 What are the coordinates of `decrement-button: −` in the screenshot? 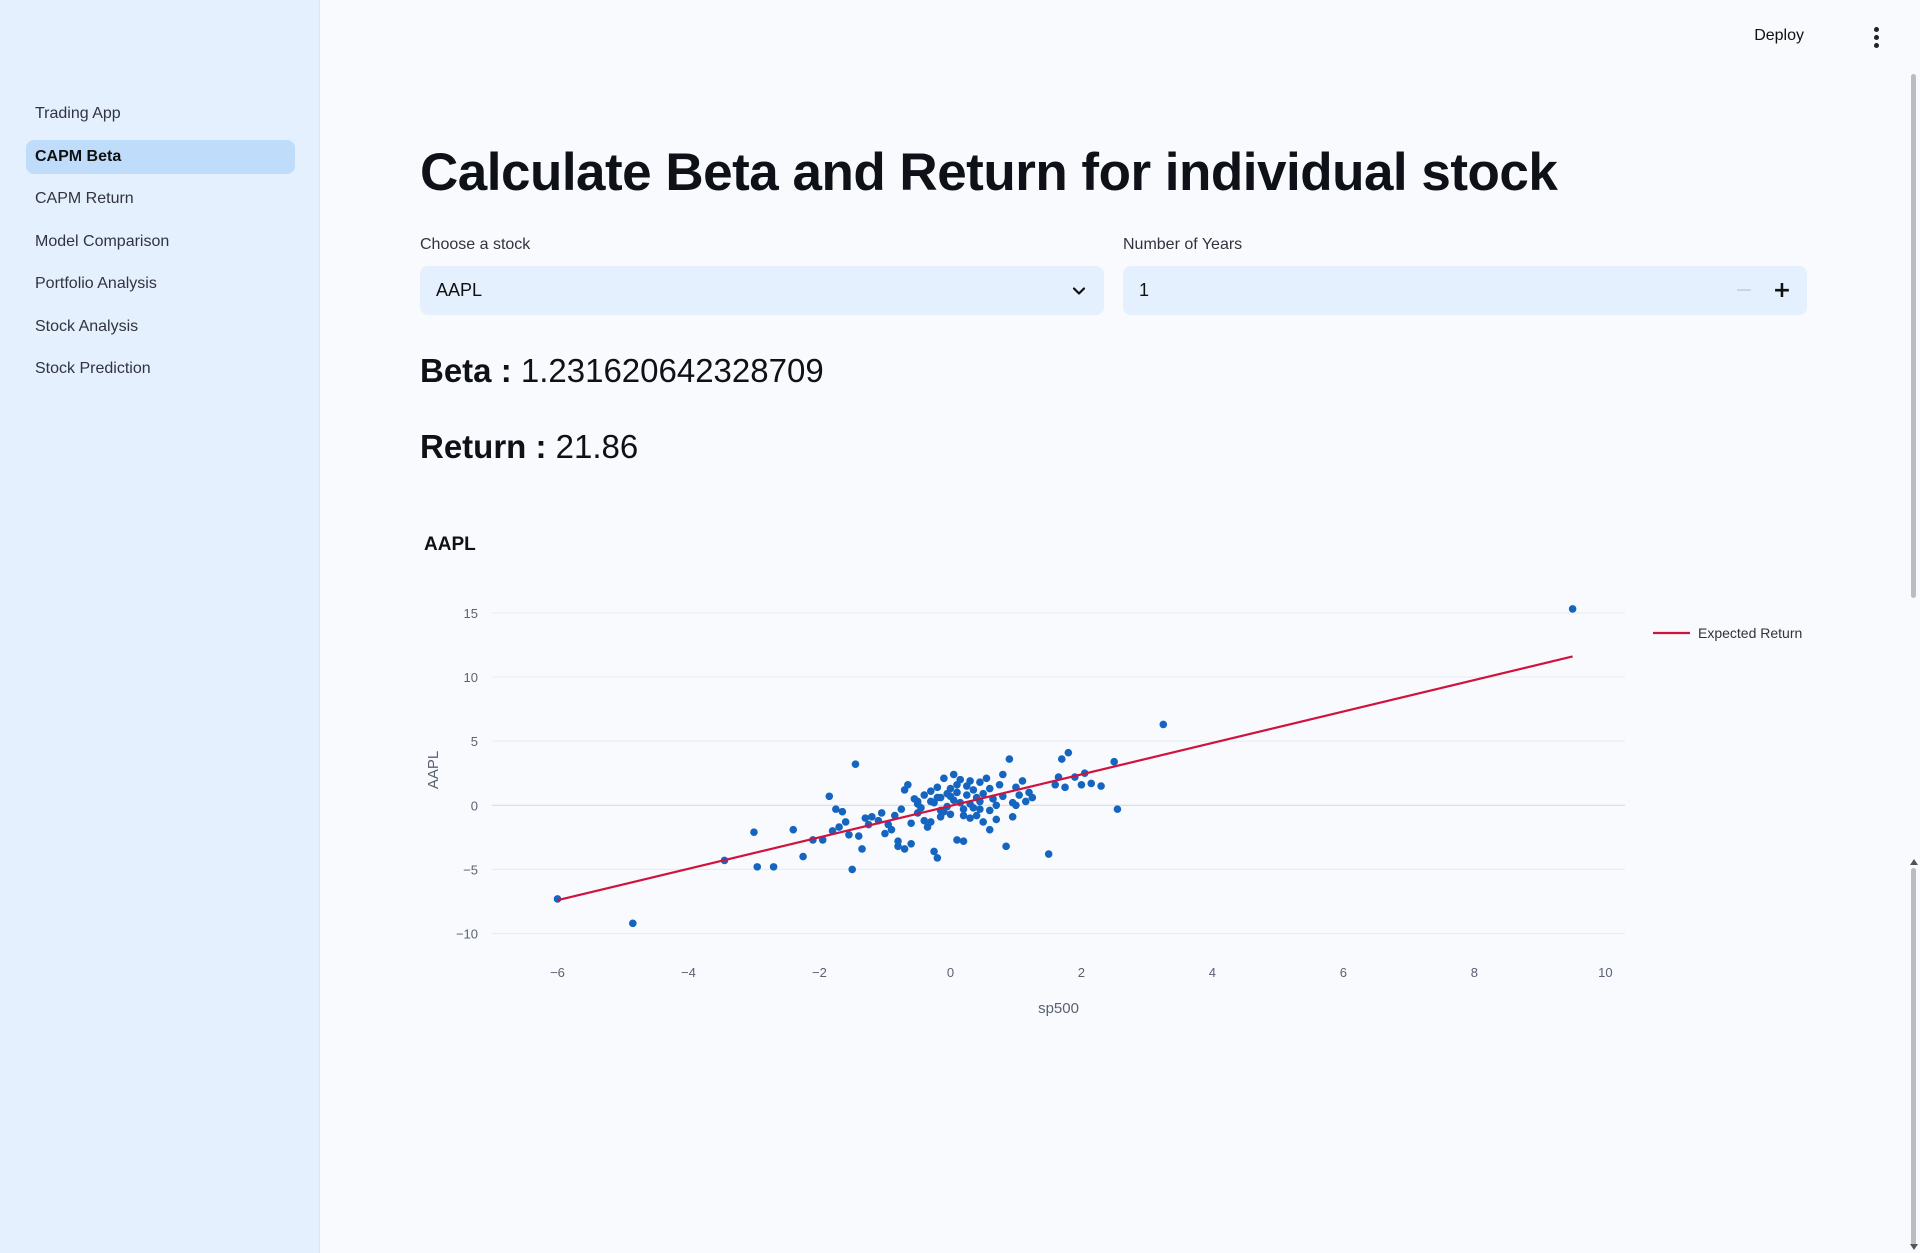 It's located at (1744, 291).